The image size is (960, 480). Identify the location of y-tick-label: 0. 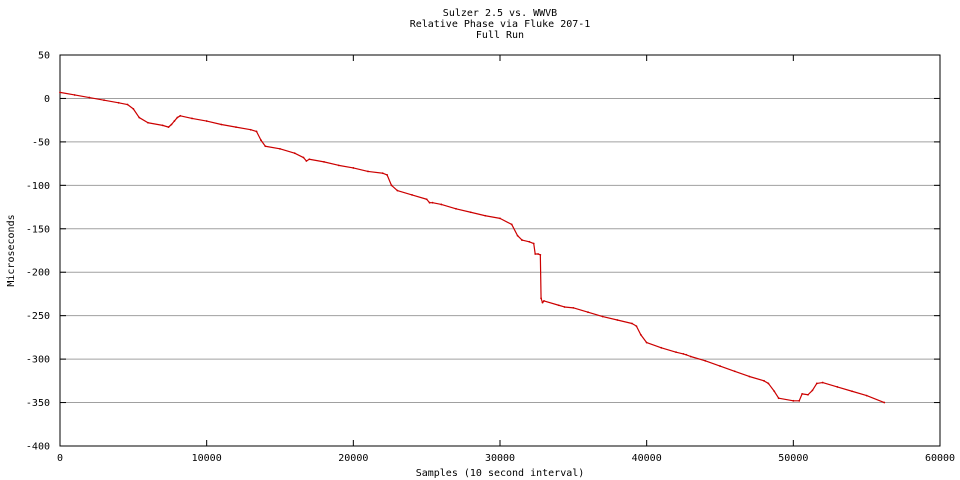
(47, 99).